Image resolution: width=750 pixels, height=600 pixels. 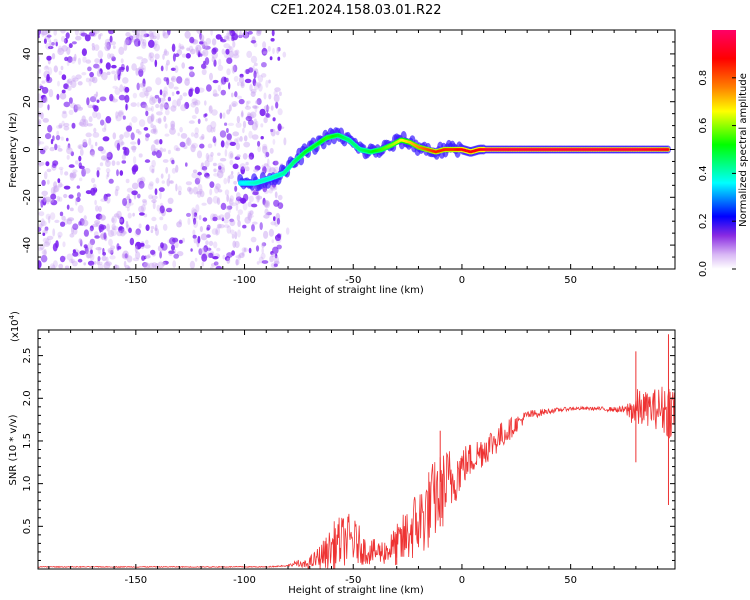 I want to click on x-tick-label: 0, so click(x=462, y=280).